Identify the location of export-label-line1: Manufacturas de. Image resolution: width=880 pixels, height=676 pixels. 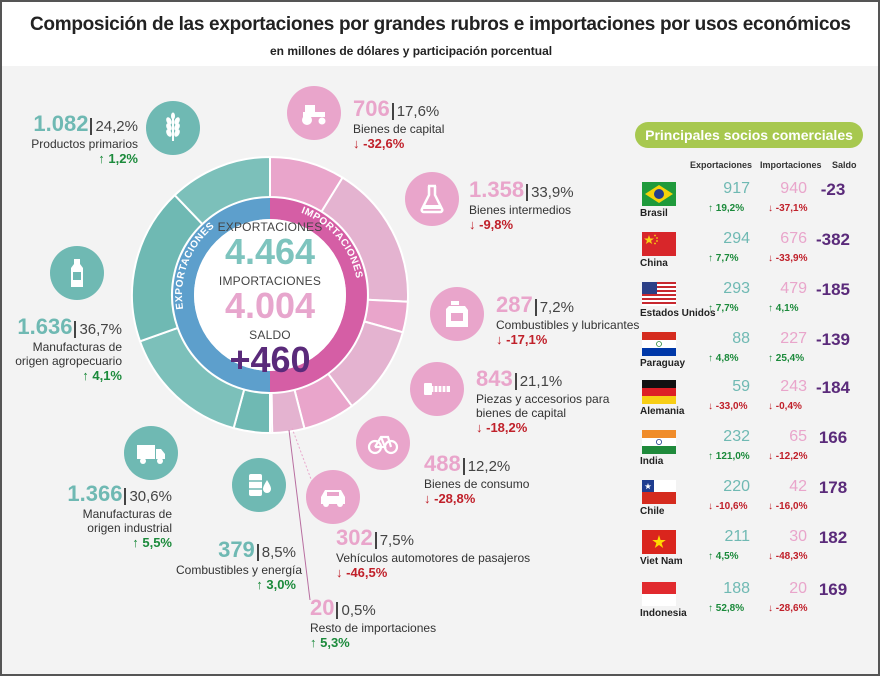
(77, 347).